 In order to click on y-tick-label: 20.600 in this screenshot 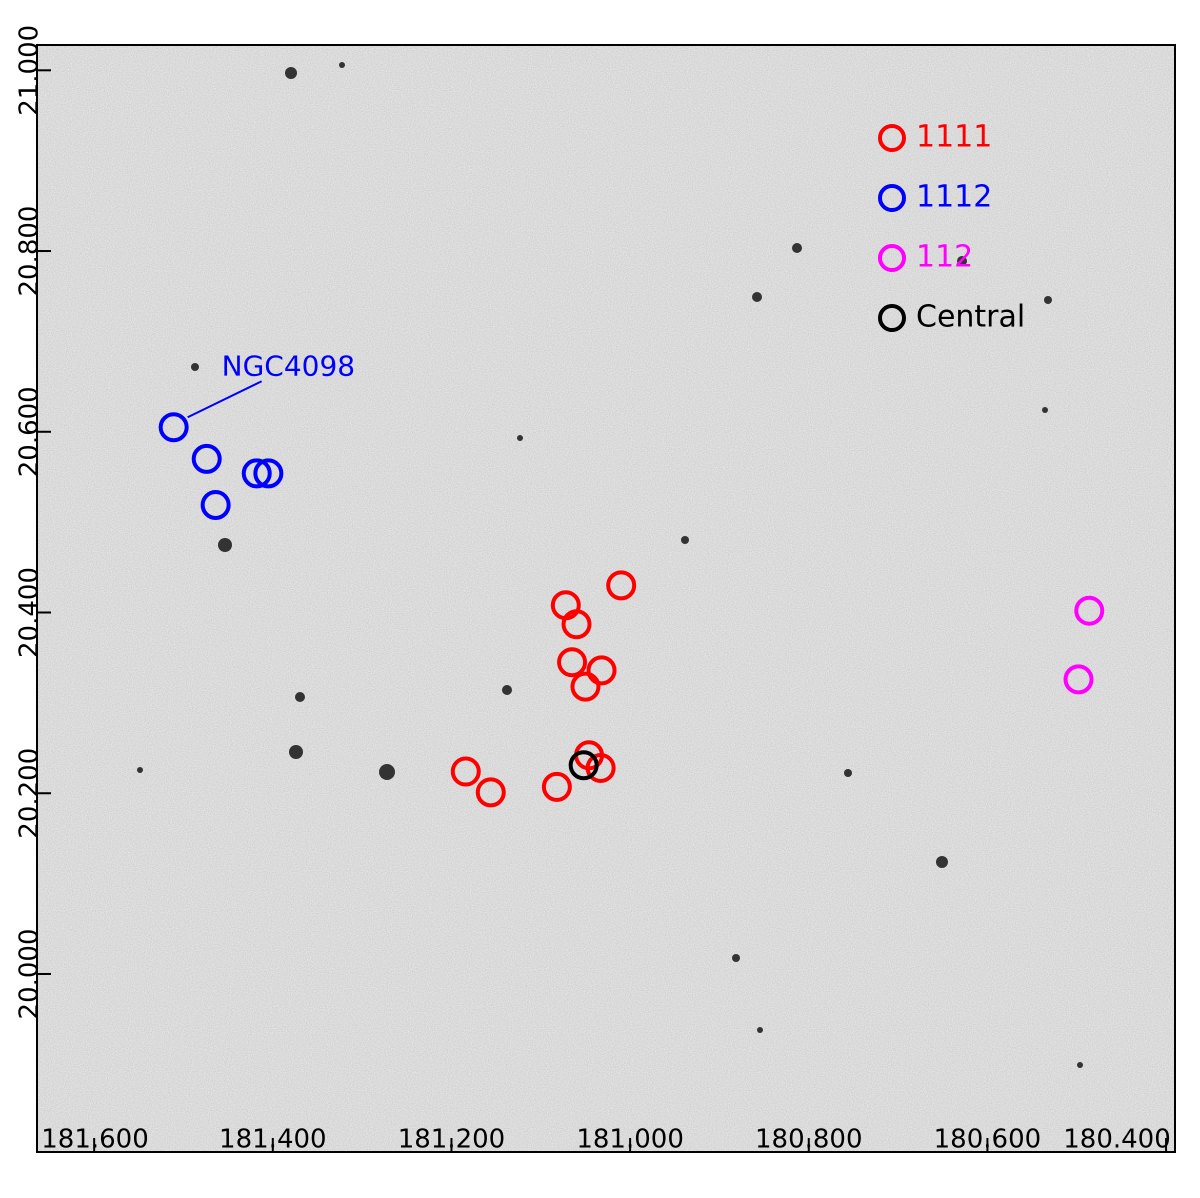, I will do `click(30, 431)`.